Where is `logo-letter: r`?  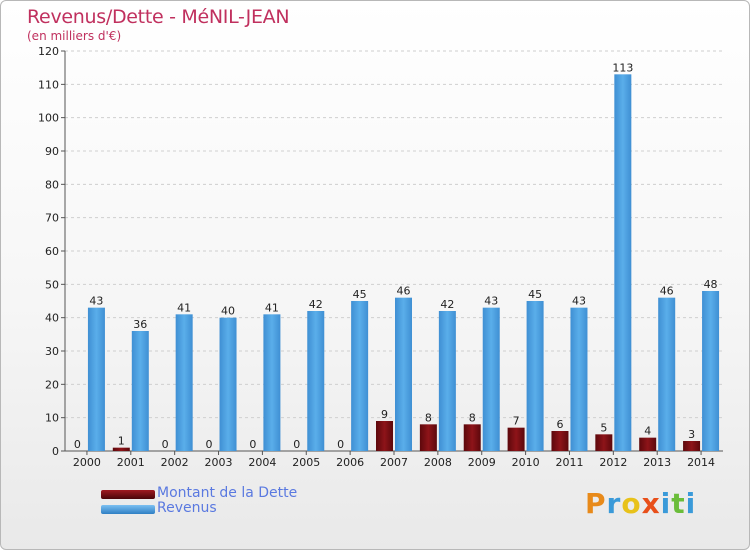 logo-letter: r is located at coordinates (614, 503).